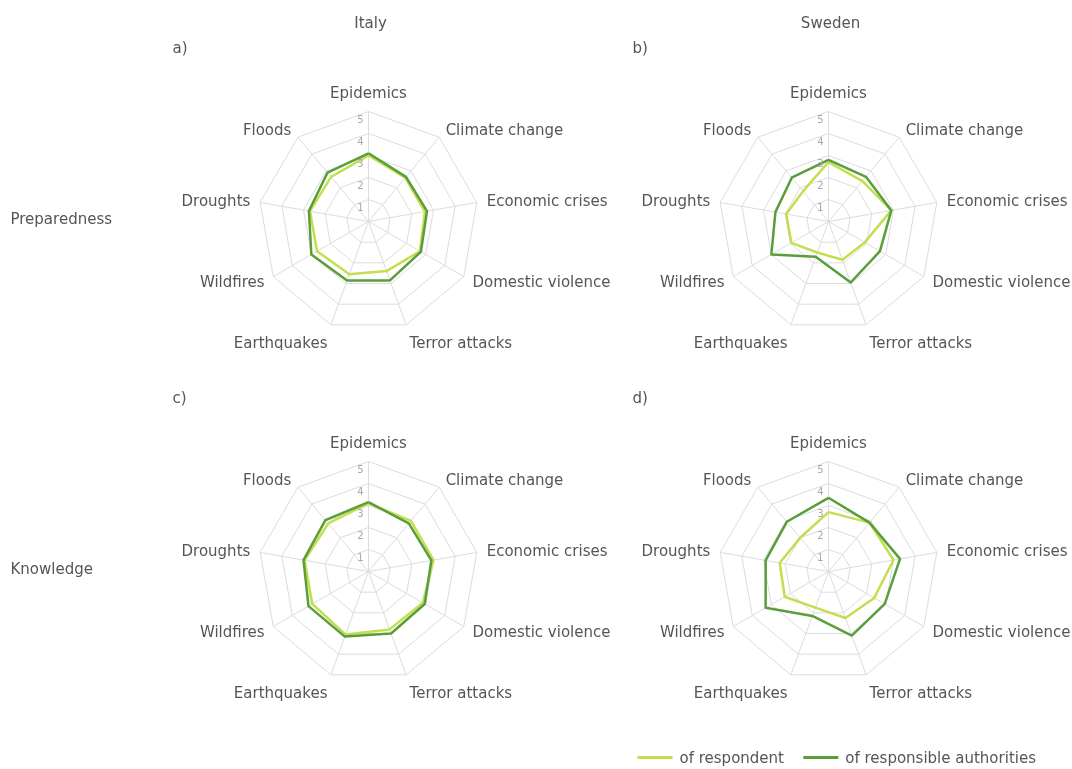 This screenshot has width=1072, height=769. Describe the element at coordinates (179, 397) in the screenshot. I see `chart-title: c)` at that location.